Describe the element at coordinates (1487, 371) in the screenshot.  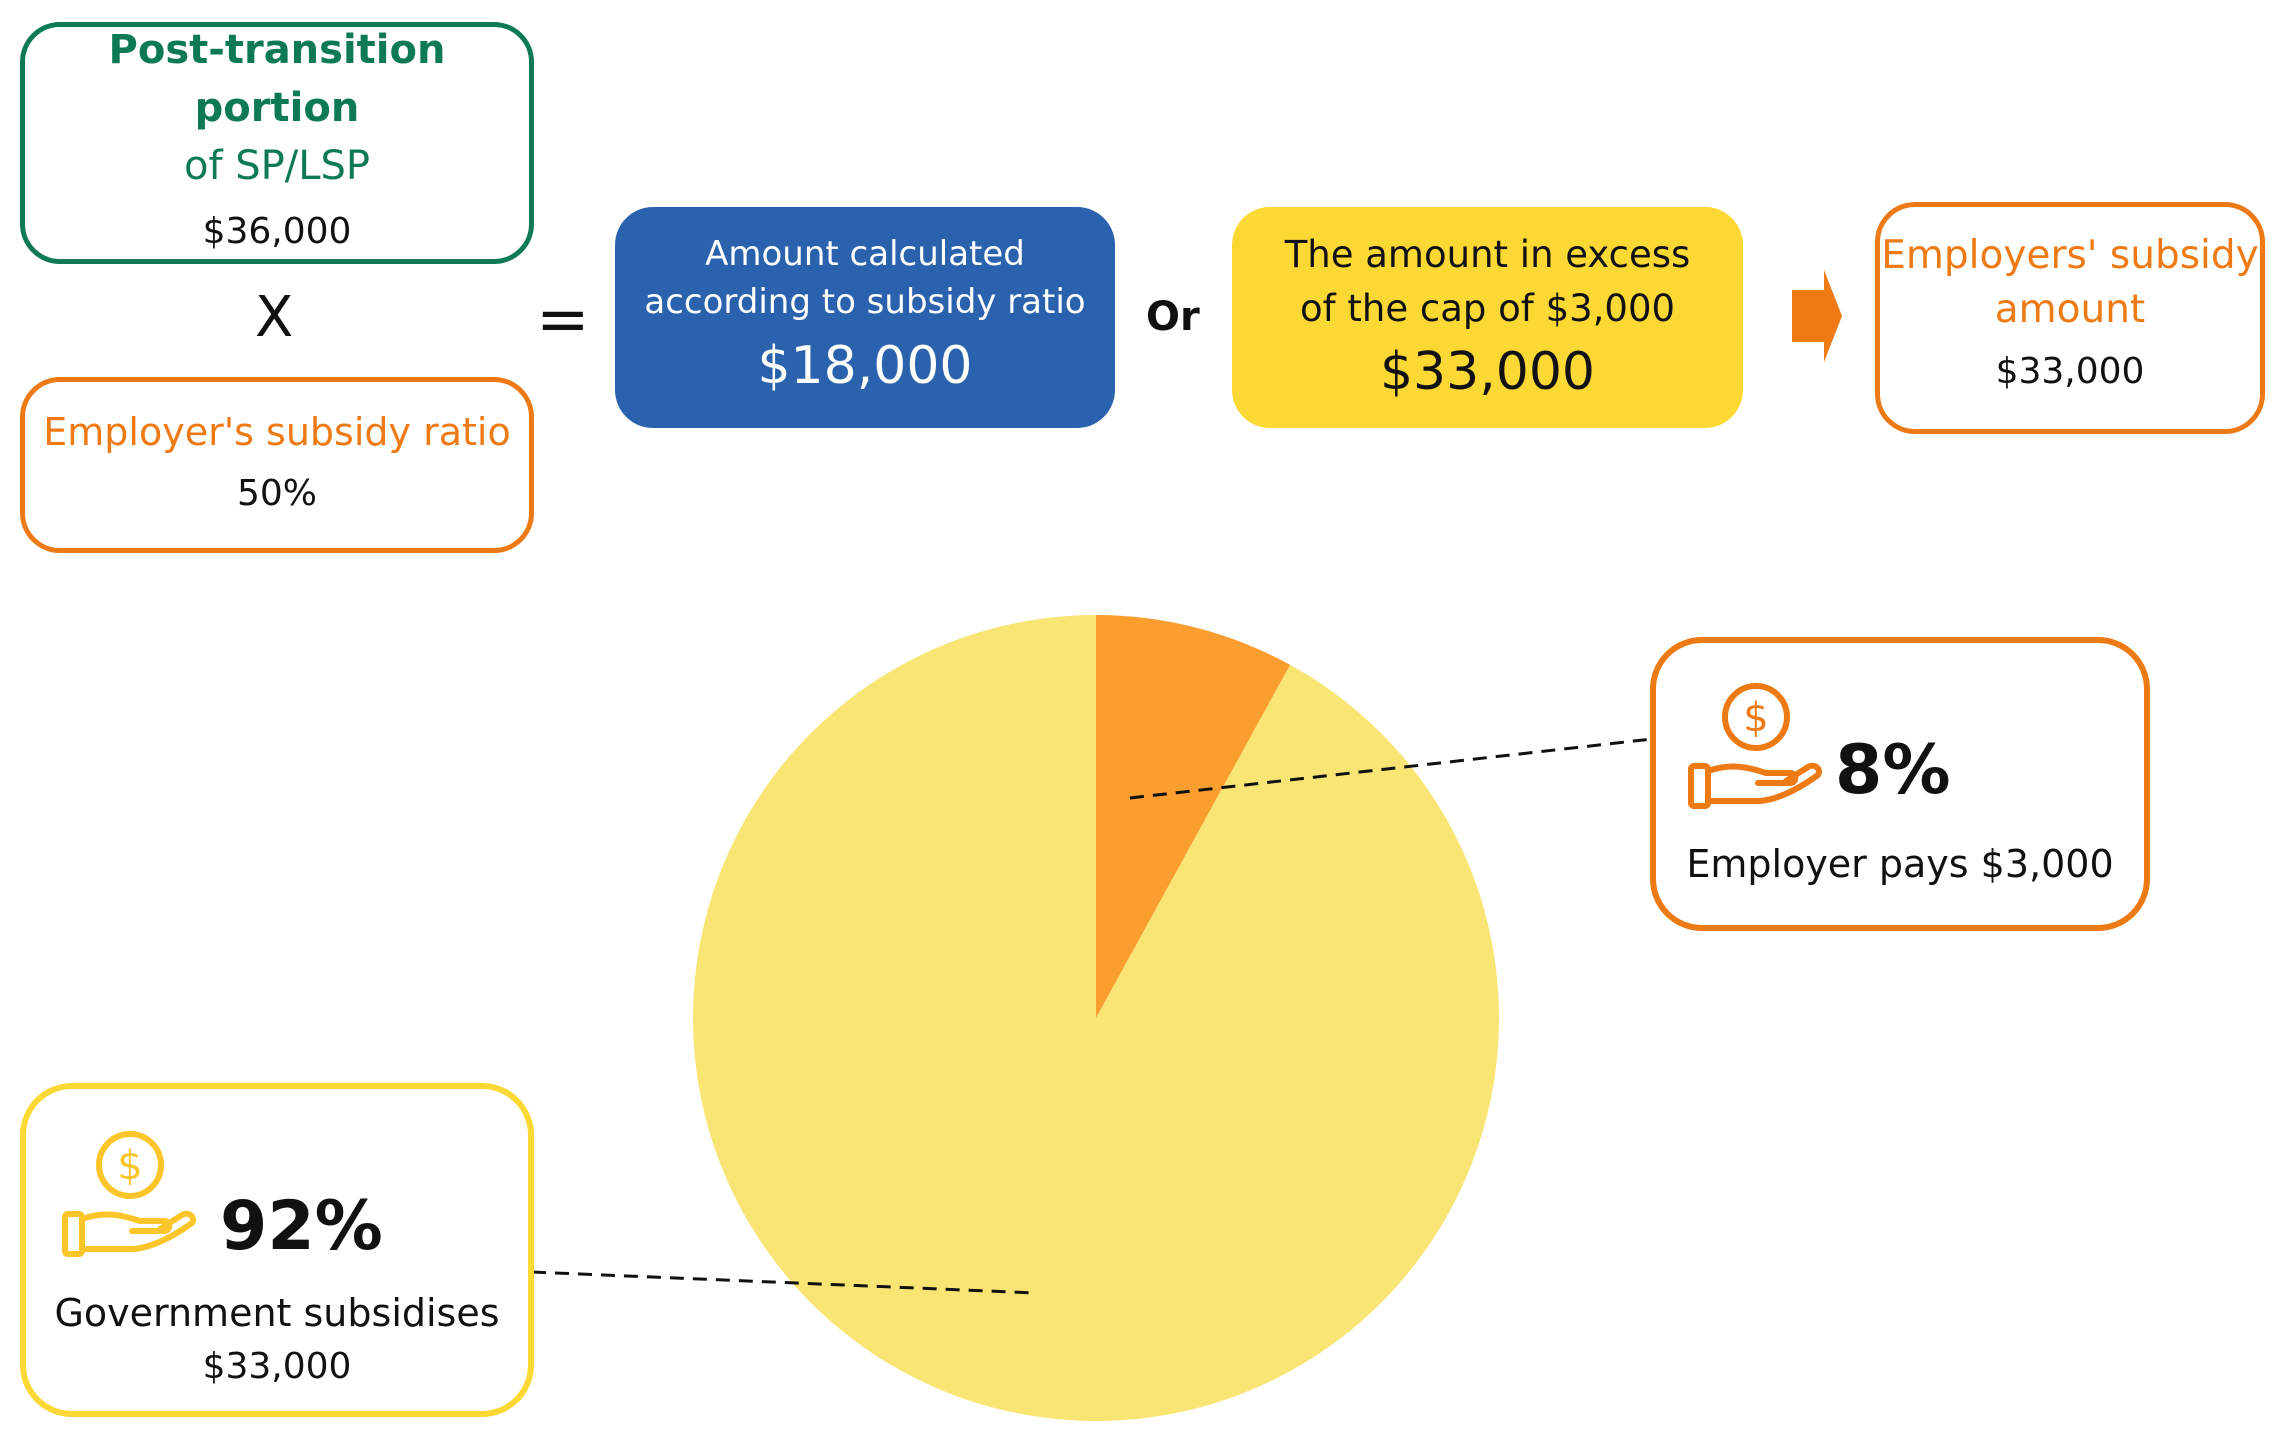
I see `excess-value: $33,000` at that location.